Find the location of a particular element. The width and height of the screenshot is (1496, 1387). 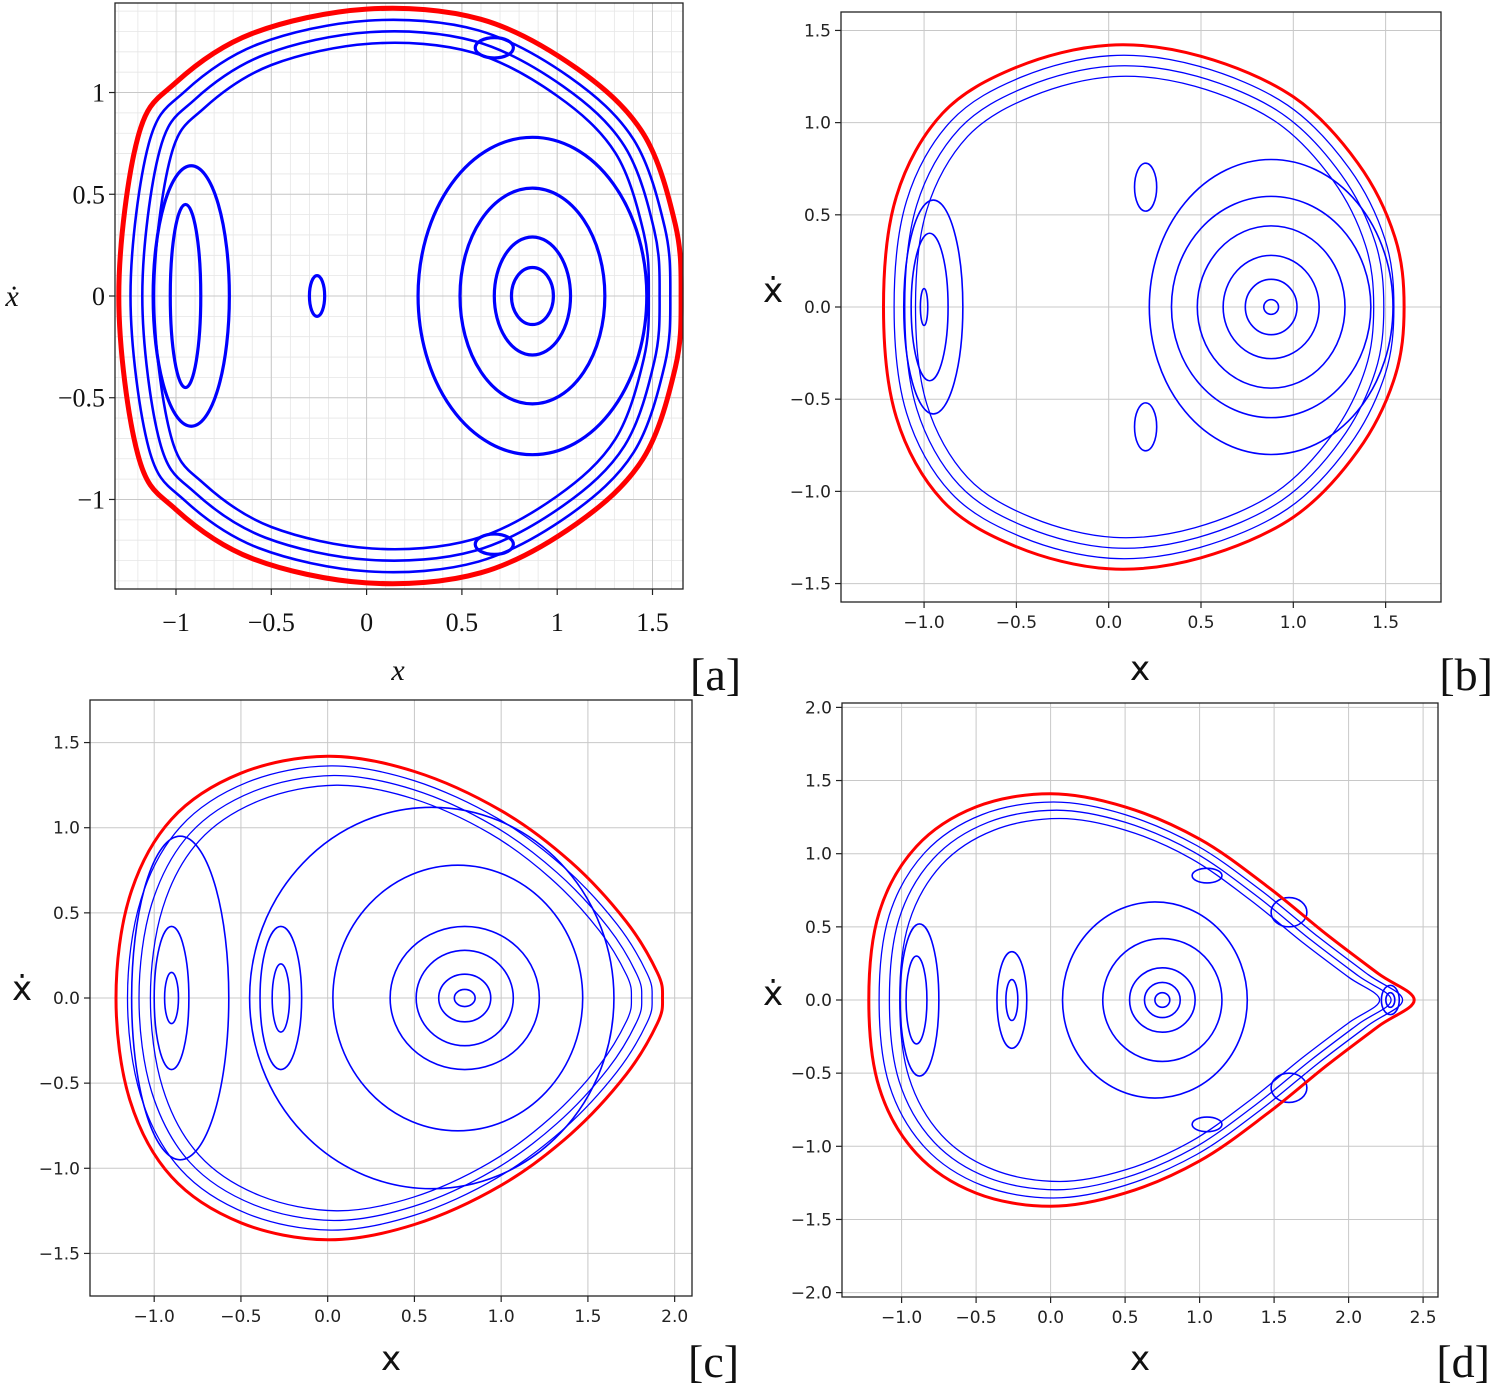

y-tick-label: −2.0 is located at coordinates (811, 1294).